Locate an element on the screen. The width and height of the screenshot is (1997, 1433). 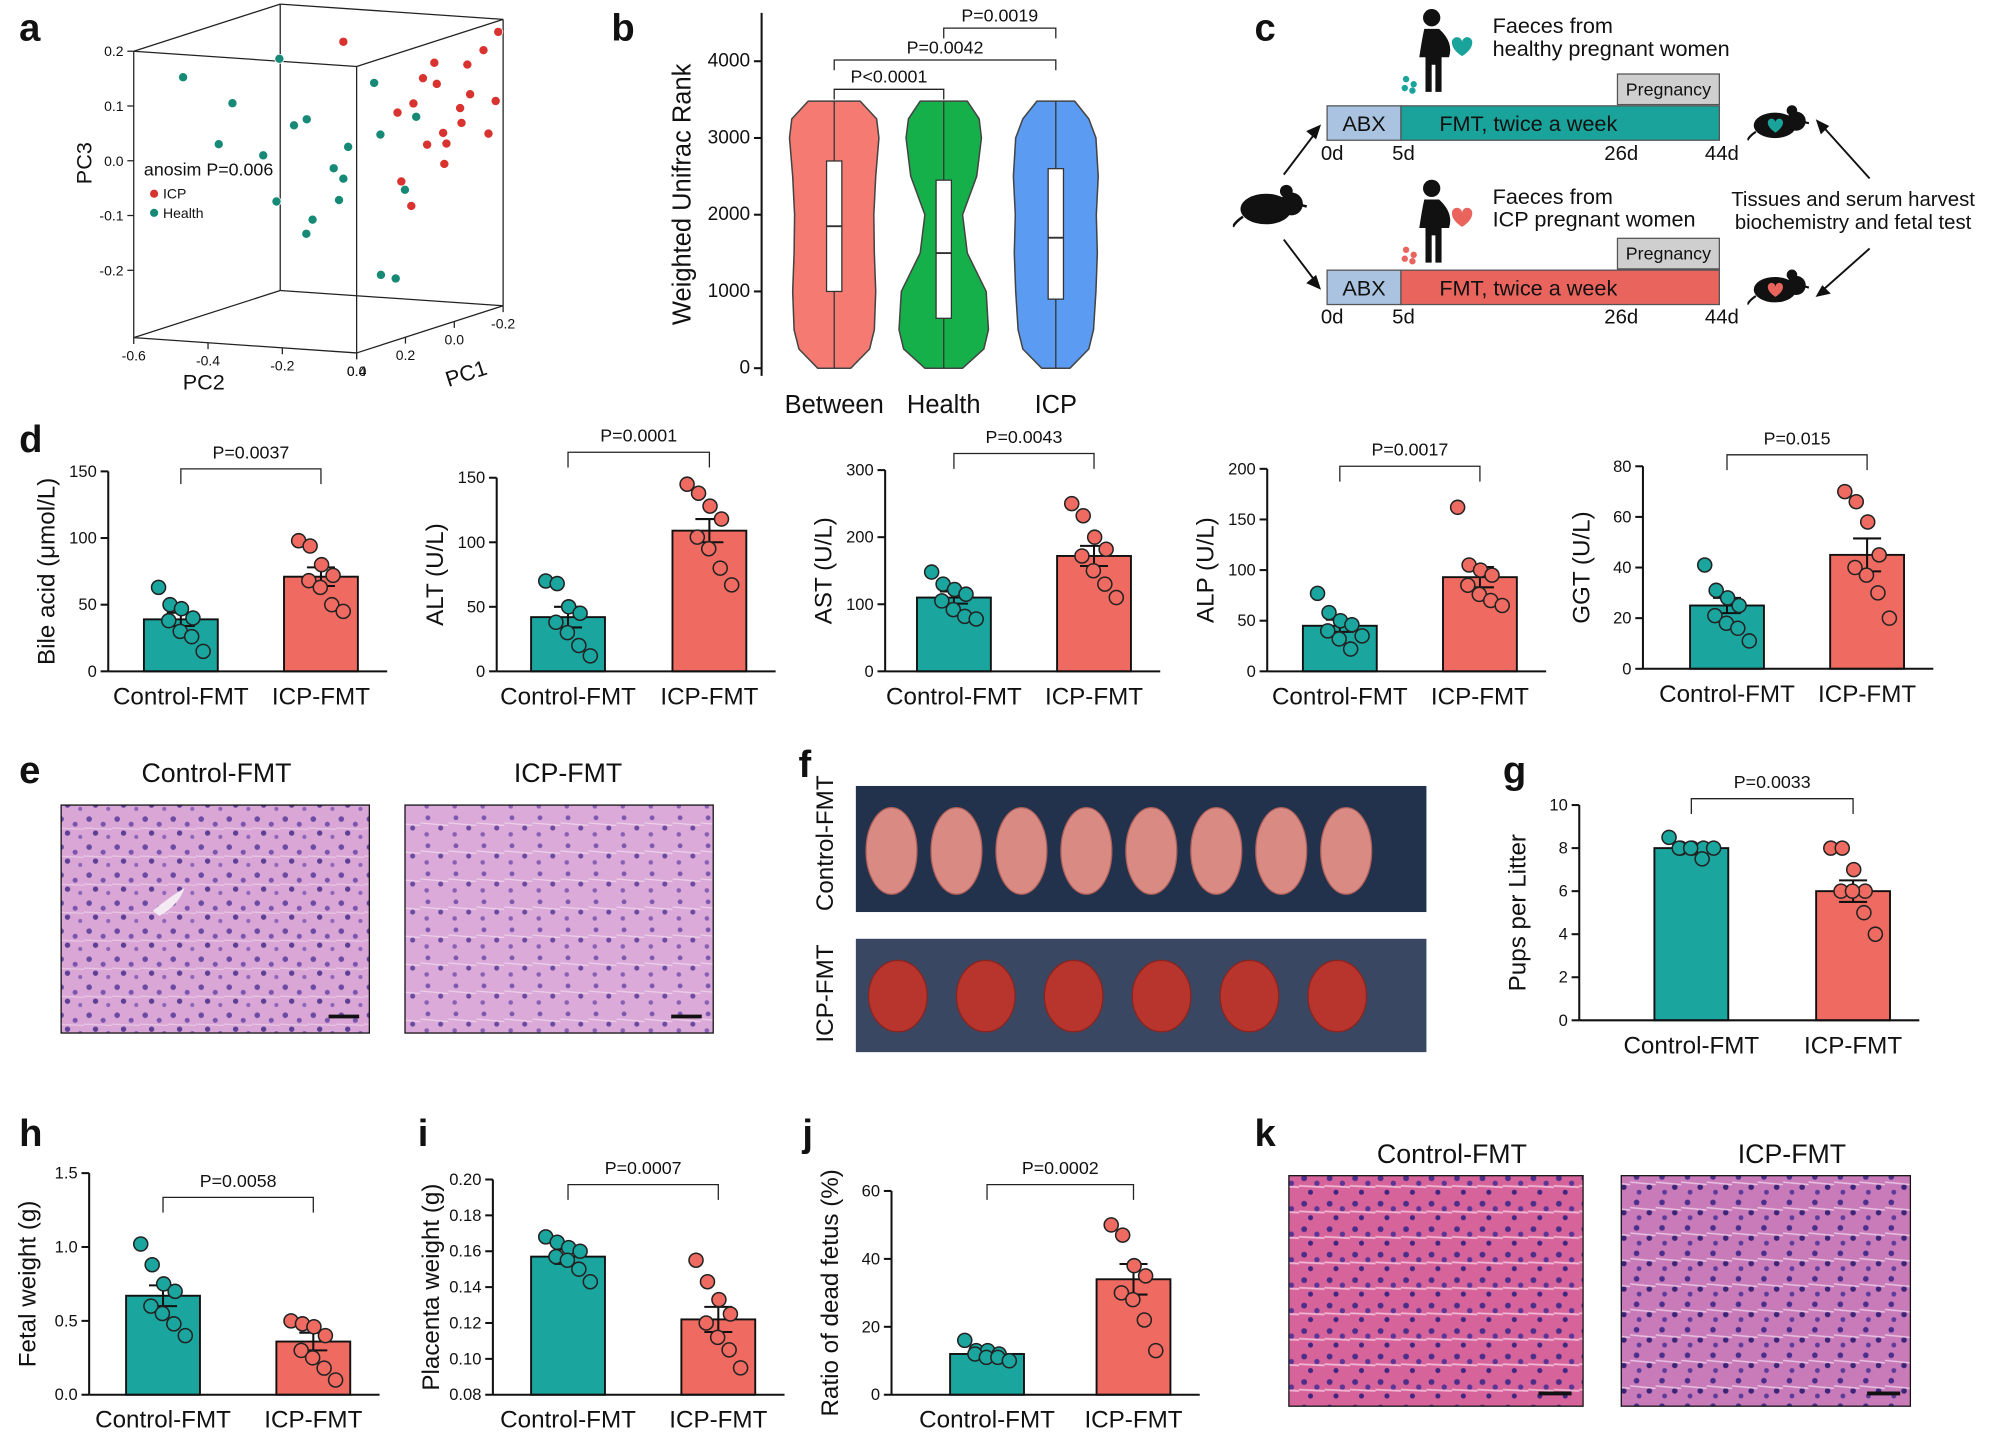
y-tick-label: 300 is located at coordinates (860, 470).